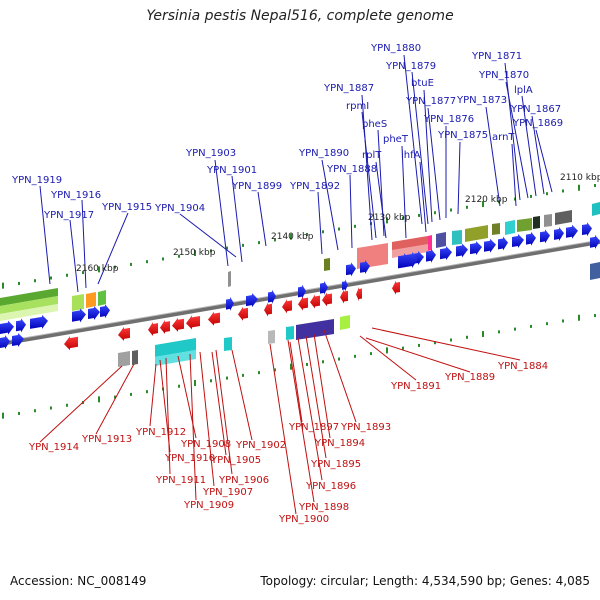  Describe the element at coordinates (422, 83) in the screenshot. I see `gene-label: btuE` at that location.